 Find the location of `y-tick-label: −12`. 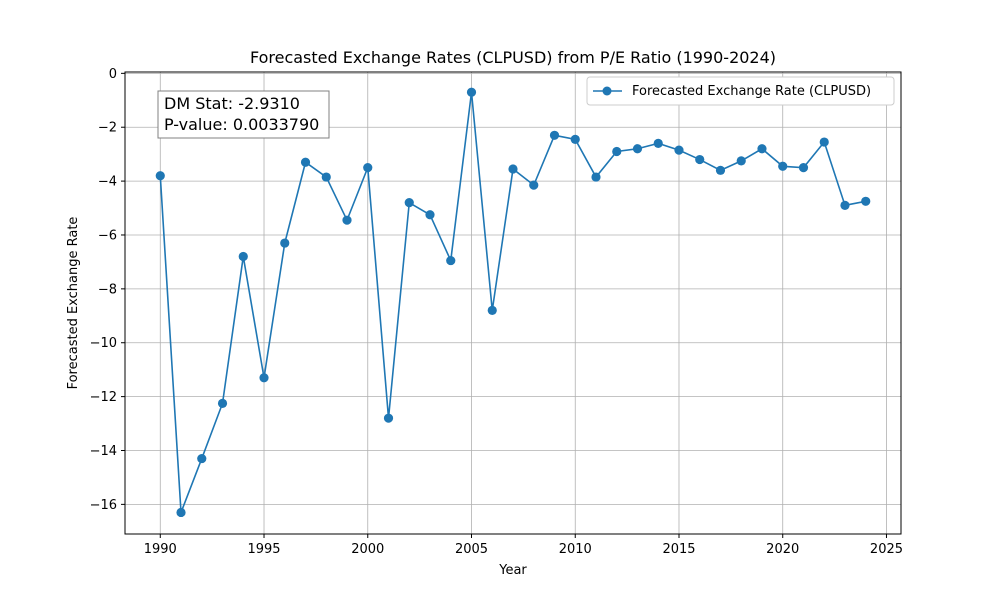

y-tick-label: −12 is located at coordinates (103, 397).